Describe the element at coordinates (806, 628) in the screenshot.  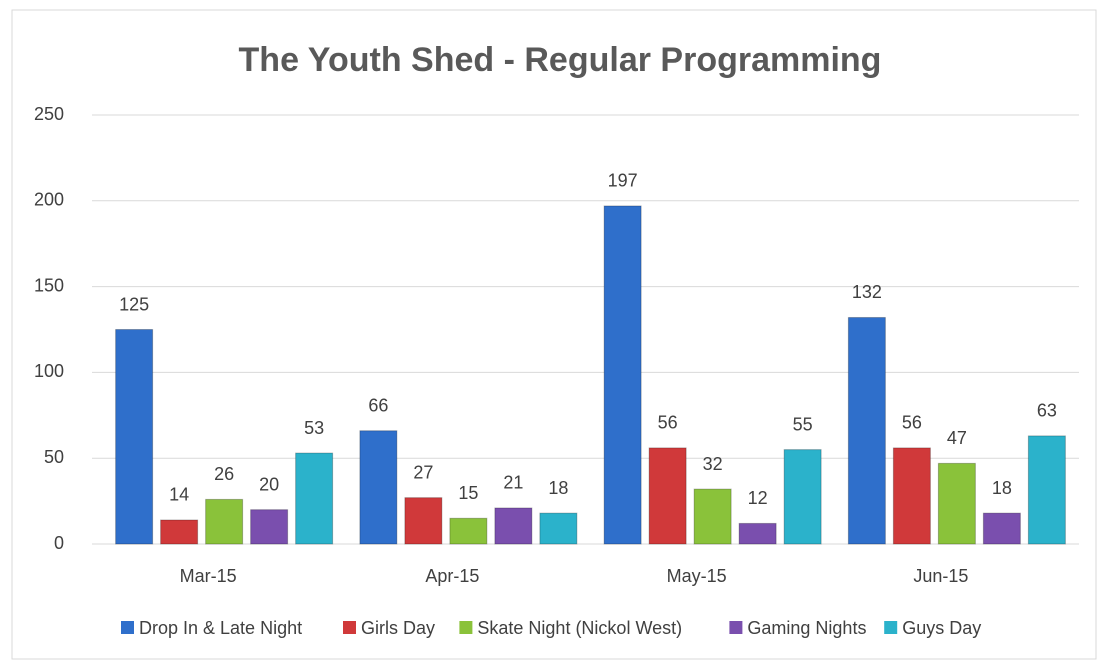
I see `legend-label: Gaming Nights` at that location.